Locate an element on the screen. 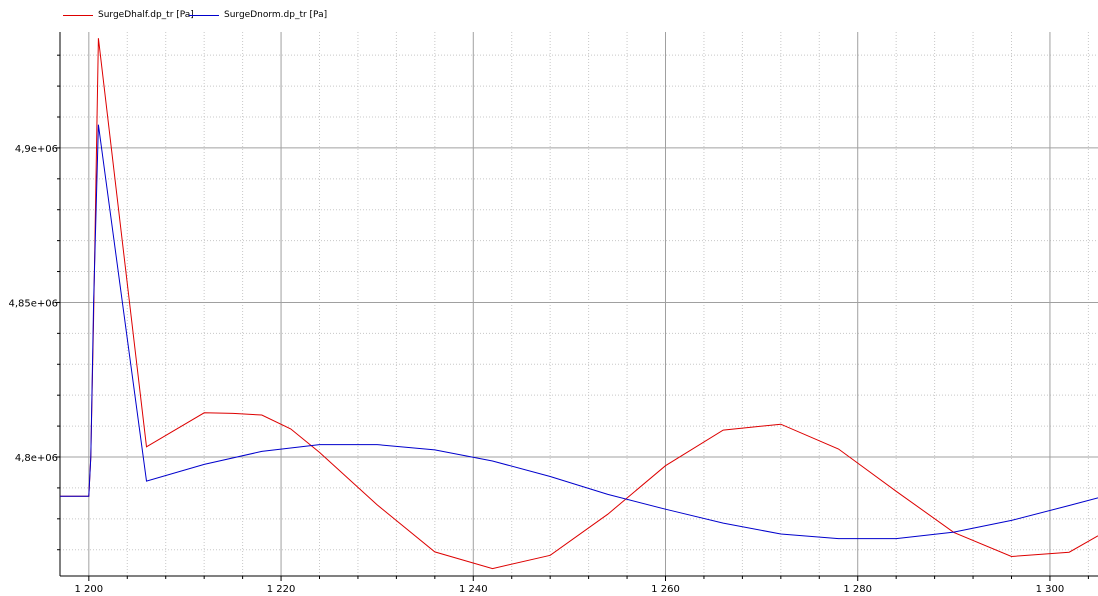 The width and height of the screenshot is (1098, 596). x-tick-label: 1 200 is located at coordinates (89, 589).